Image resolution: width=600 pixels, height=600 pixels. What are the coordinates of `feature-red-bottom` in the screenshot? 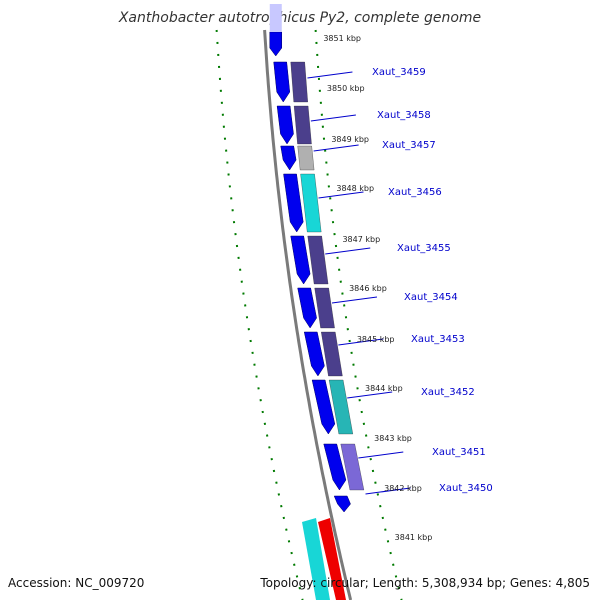 It's located at (332, 559).